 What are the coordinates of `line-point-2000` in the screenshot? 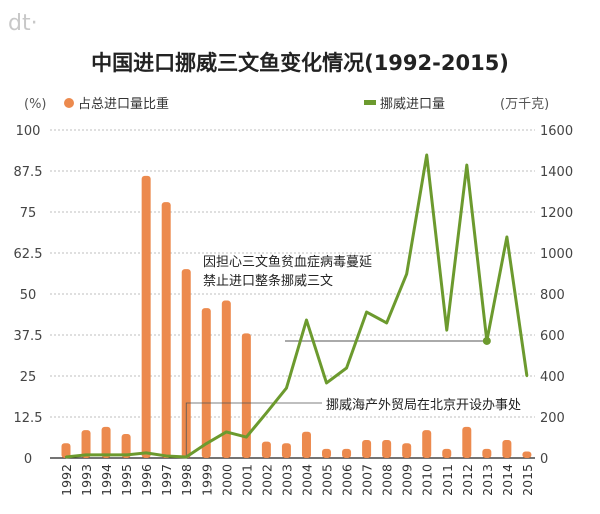 It's located at (226, 432).